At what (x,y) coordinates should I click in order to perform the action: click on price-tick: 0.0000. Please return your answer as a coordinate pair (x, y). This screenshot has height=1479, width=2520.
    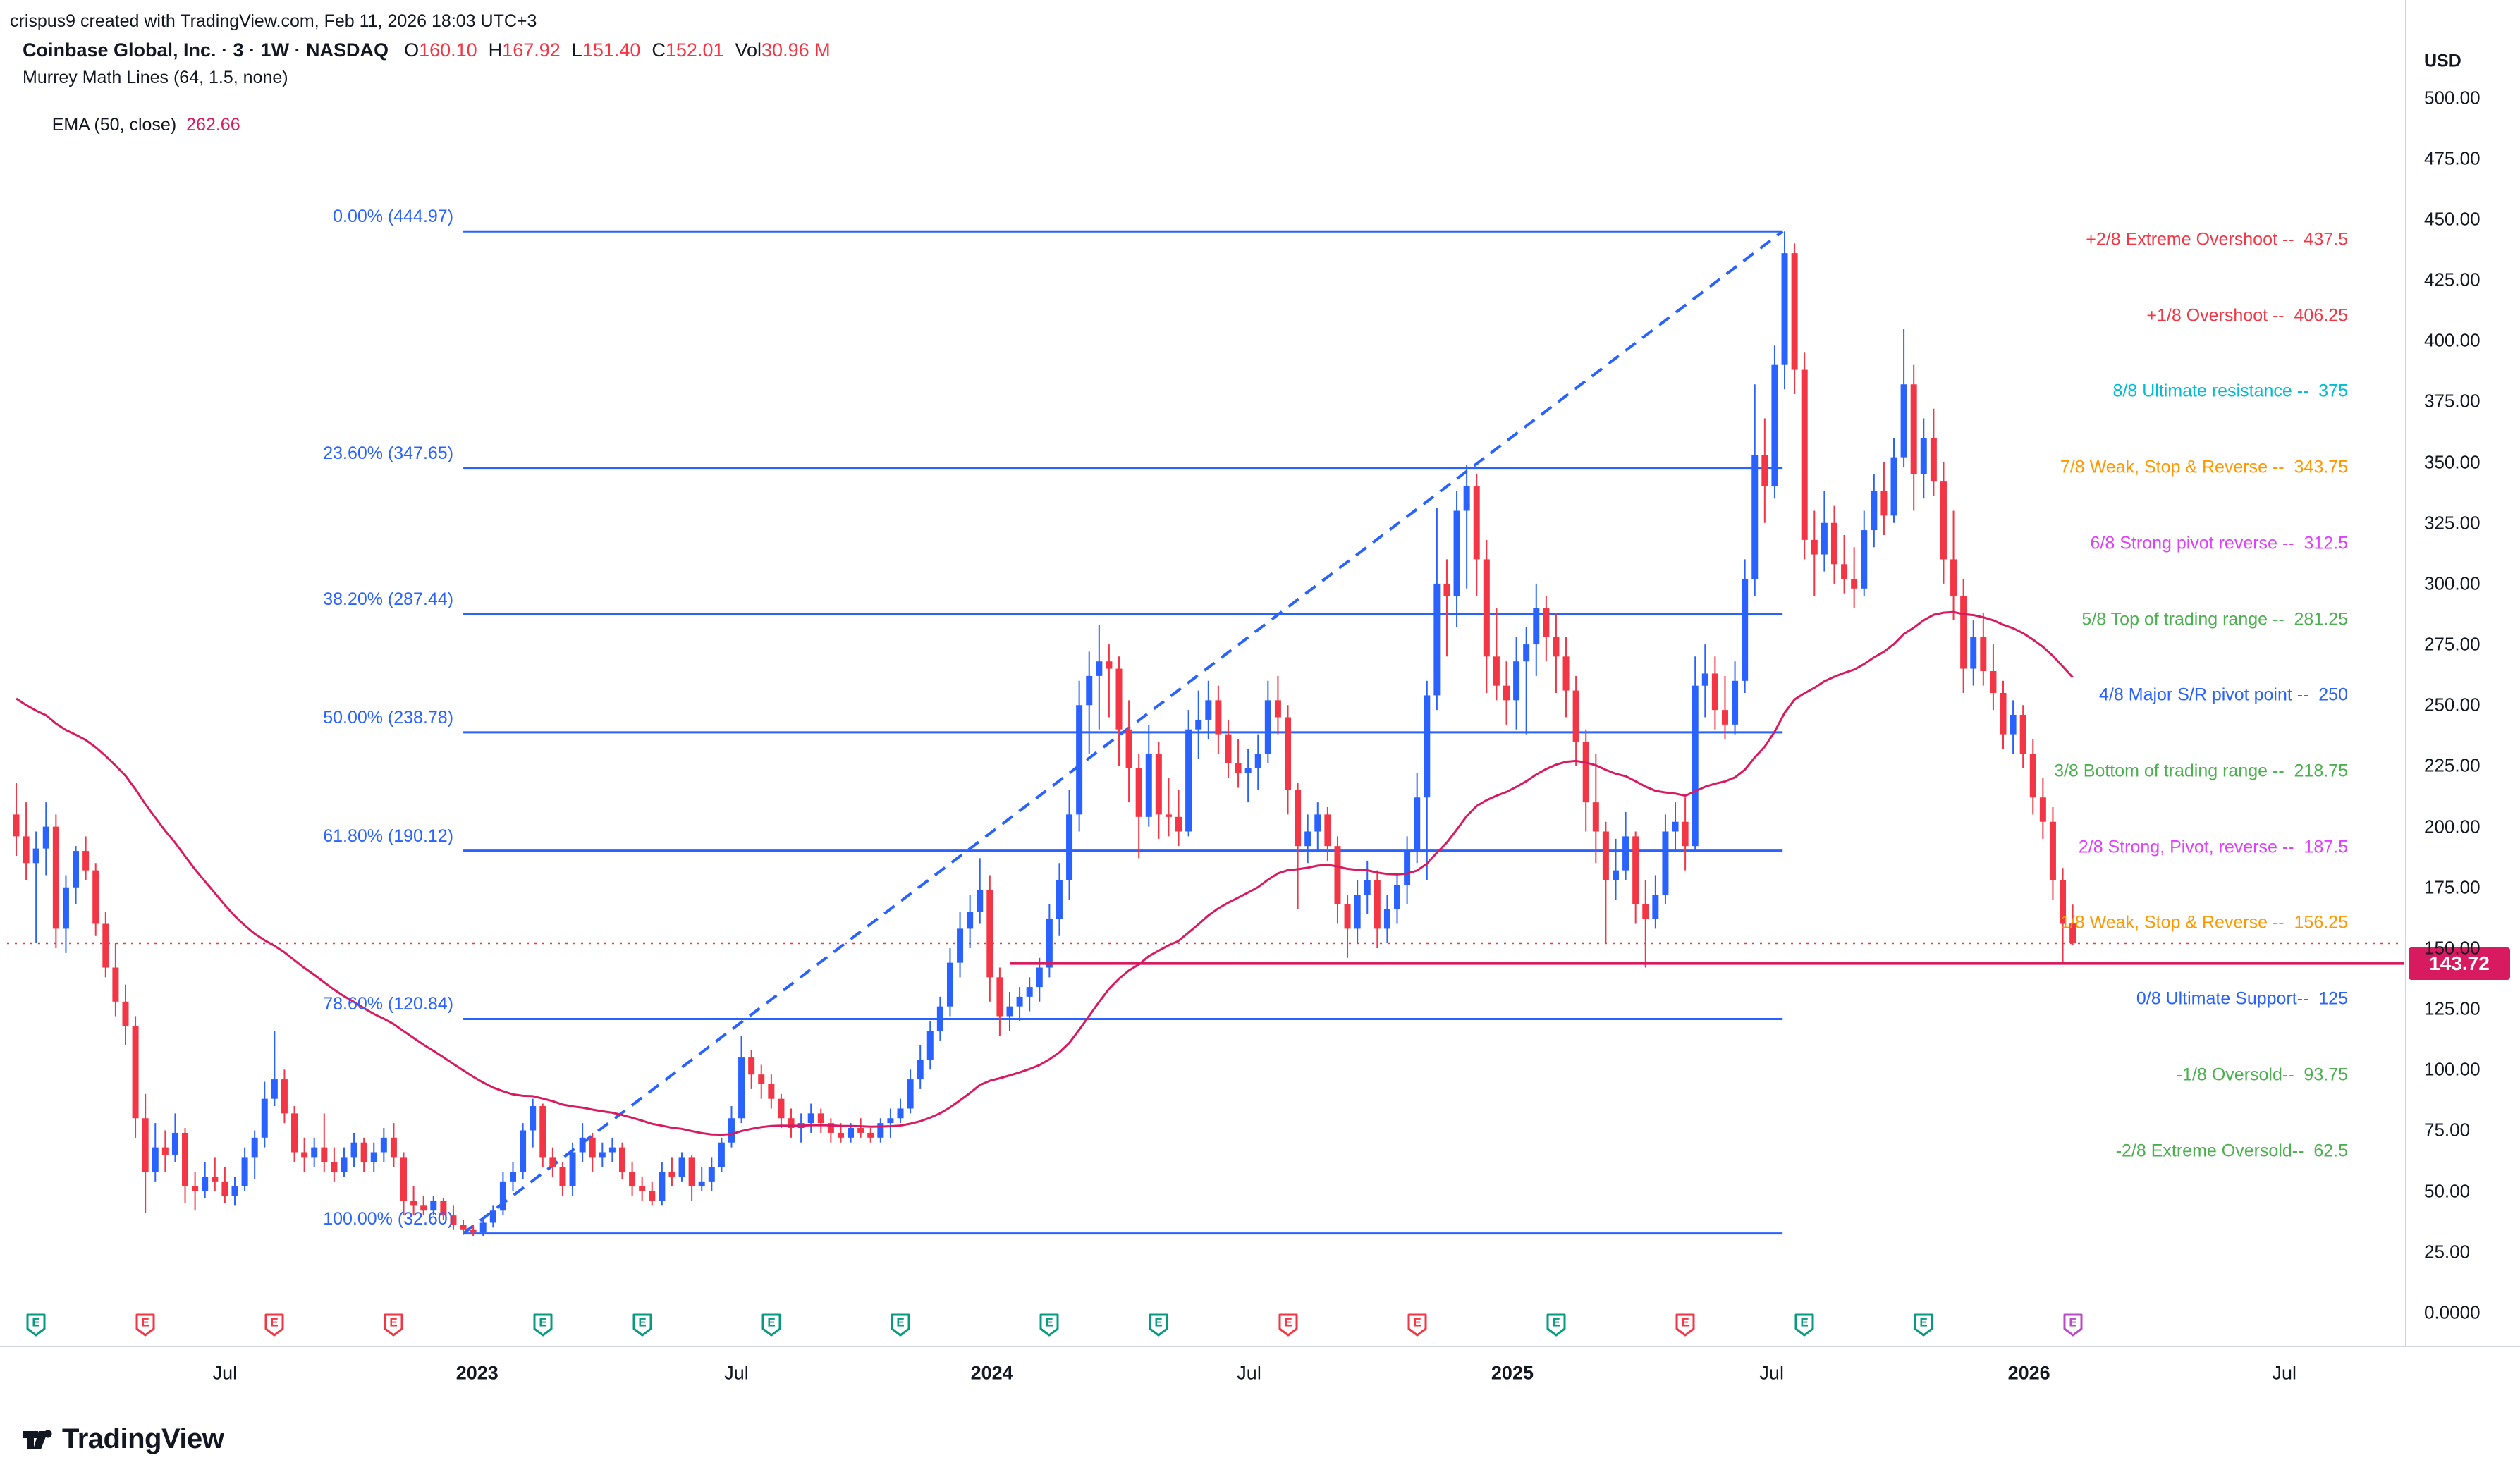
    Looking at the image, I should click on (2452, 1312).